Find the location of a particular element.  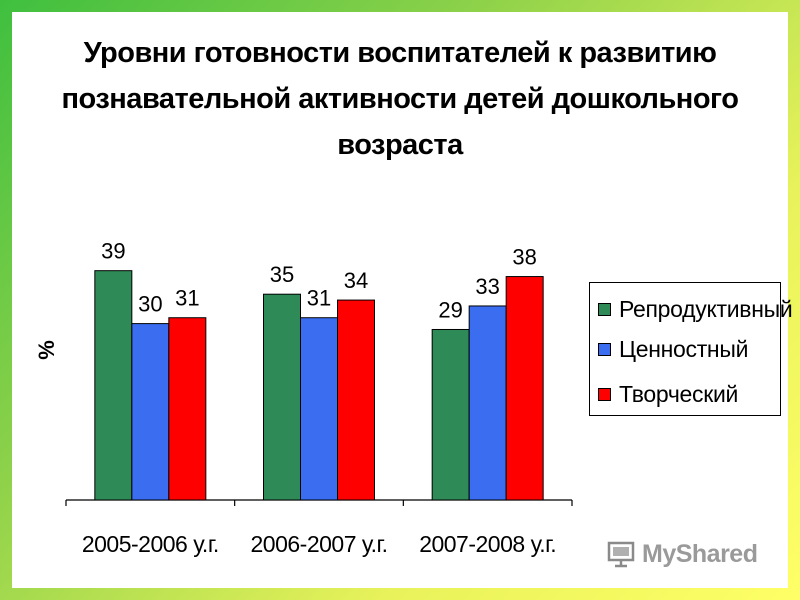

legend-item-value: Ценностный is located at coordinates (673, 349).